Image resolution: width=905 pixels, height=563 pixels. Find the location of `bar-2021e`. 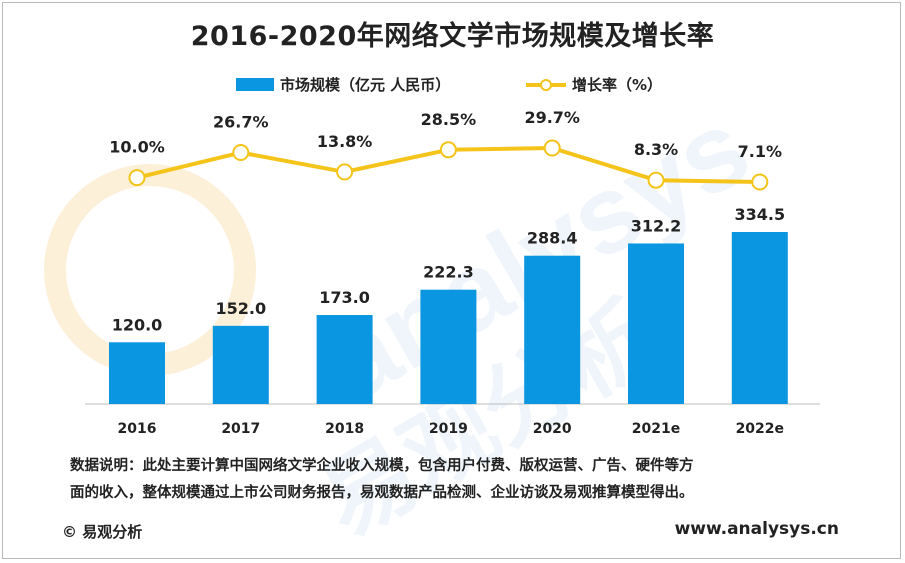

bar-2021e is located at coordinates (656, 323).